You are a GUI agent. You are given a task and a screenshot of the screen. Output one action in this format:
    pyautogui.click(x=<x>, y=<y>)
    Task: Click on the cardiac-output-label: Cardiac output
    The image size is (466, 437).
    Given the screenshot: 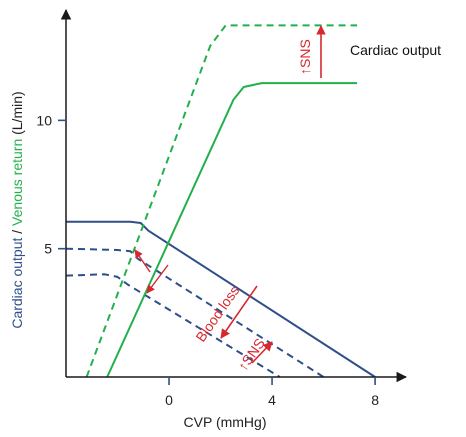 What is the action you would take?
    pyautogui.click(x=395, y=50)
    